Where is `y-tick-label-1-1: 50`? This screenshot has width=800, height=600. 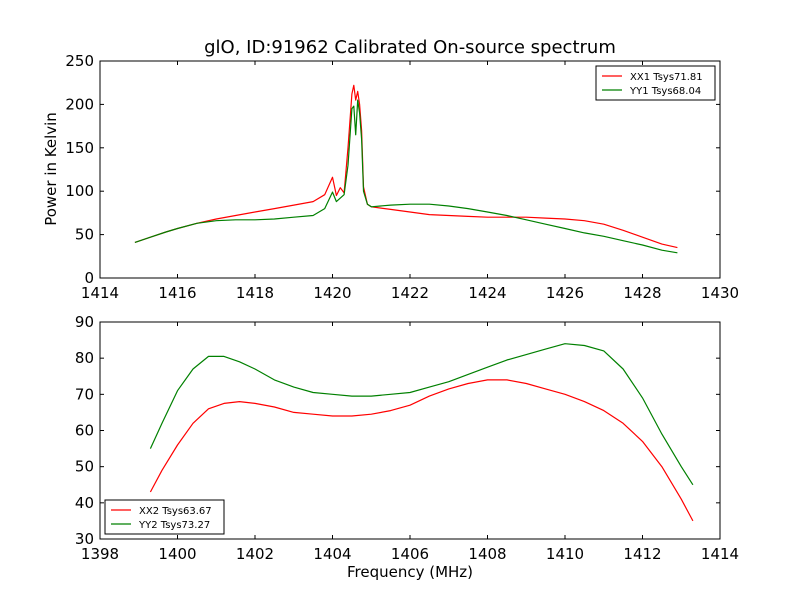
y-tick-label-1-1: 50 is located at coordinates (84, 235).